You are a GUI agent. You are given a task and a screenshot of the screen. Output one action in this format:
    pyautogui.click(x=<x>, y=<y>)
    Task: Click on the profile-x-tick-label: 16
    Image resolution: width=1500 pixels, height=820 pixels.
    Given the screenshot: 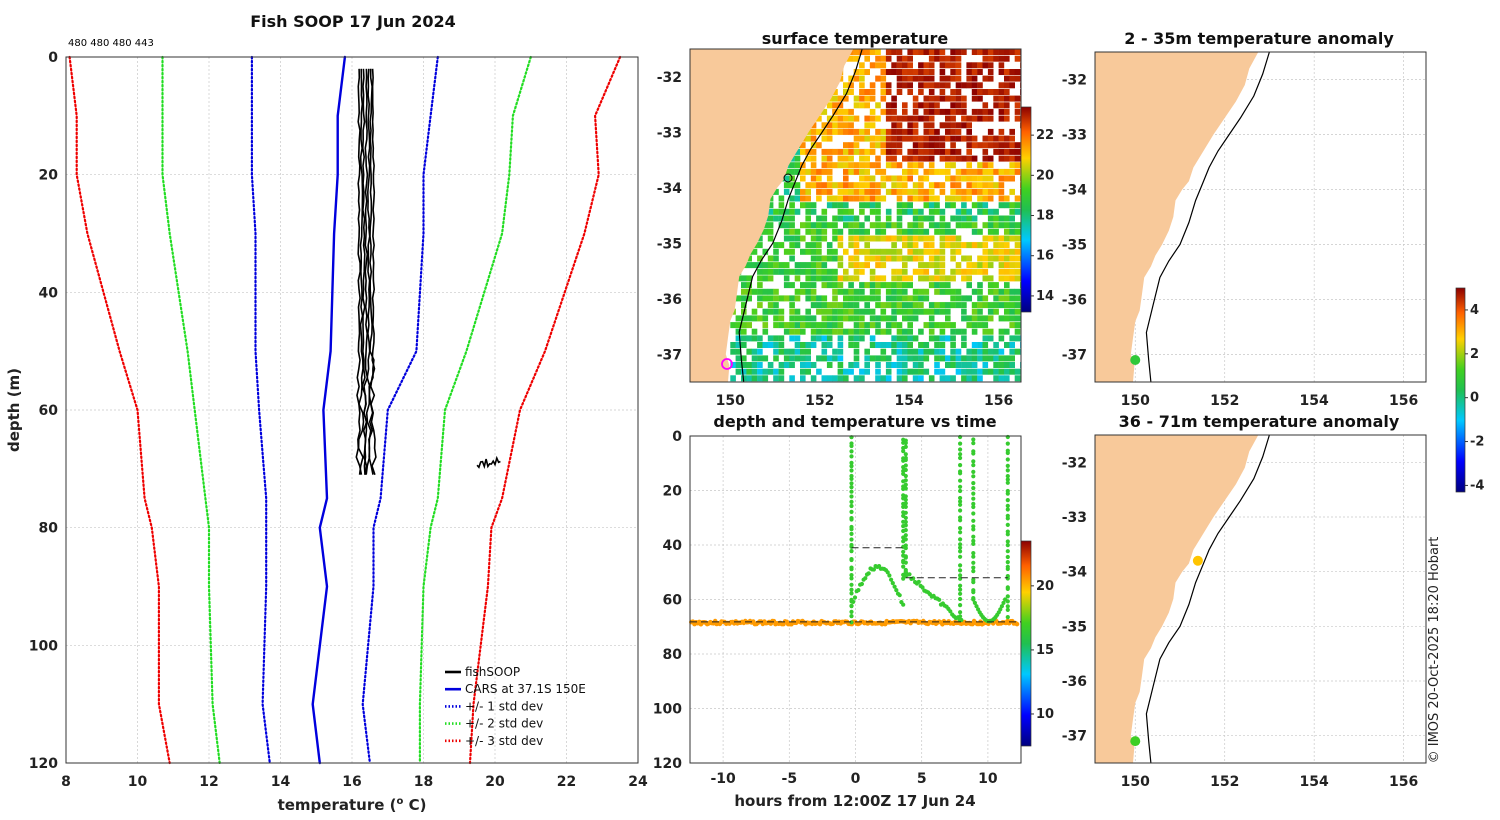 What is the action you would take?
    pyautogui.click(x=351, y=782)
    